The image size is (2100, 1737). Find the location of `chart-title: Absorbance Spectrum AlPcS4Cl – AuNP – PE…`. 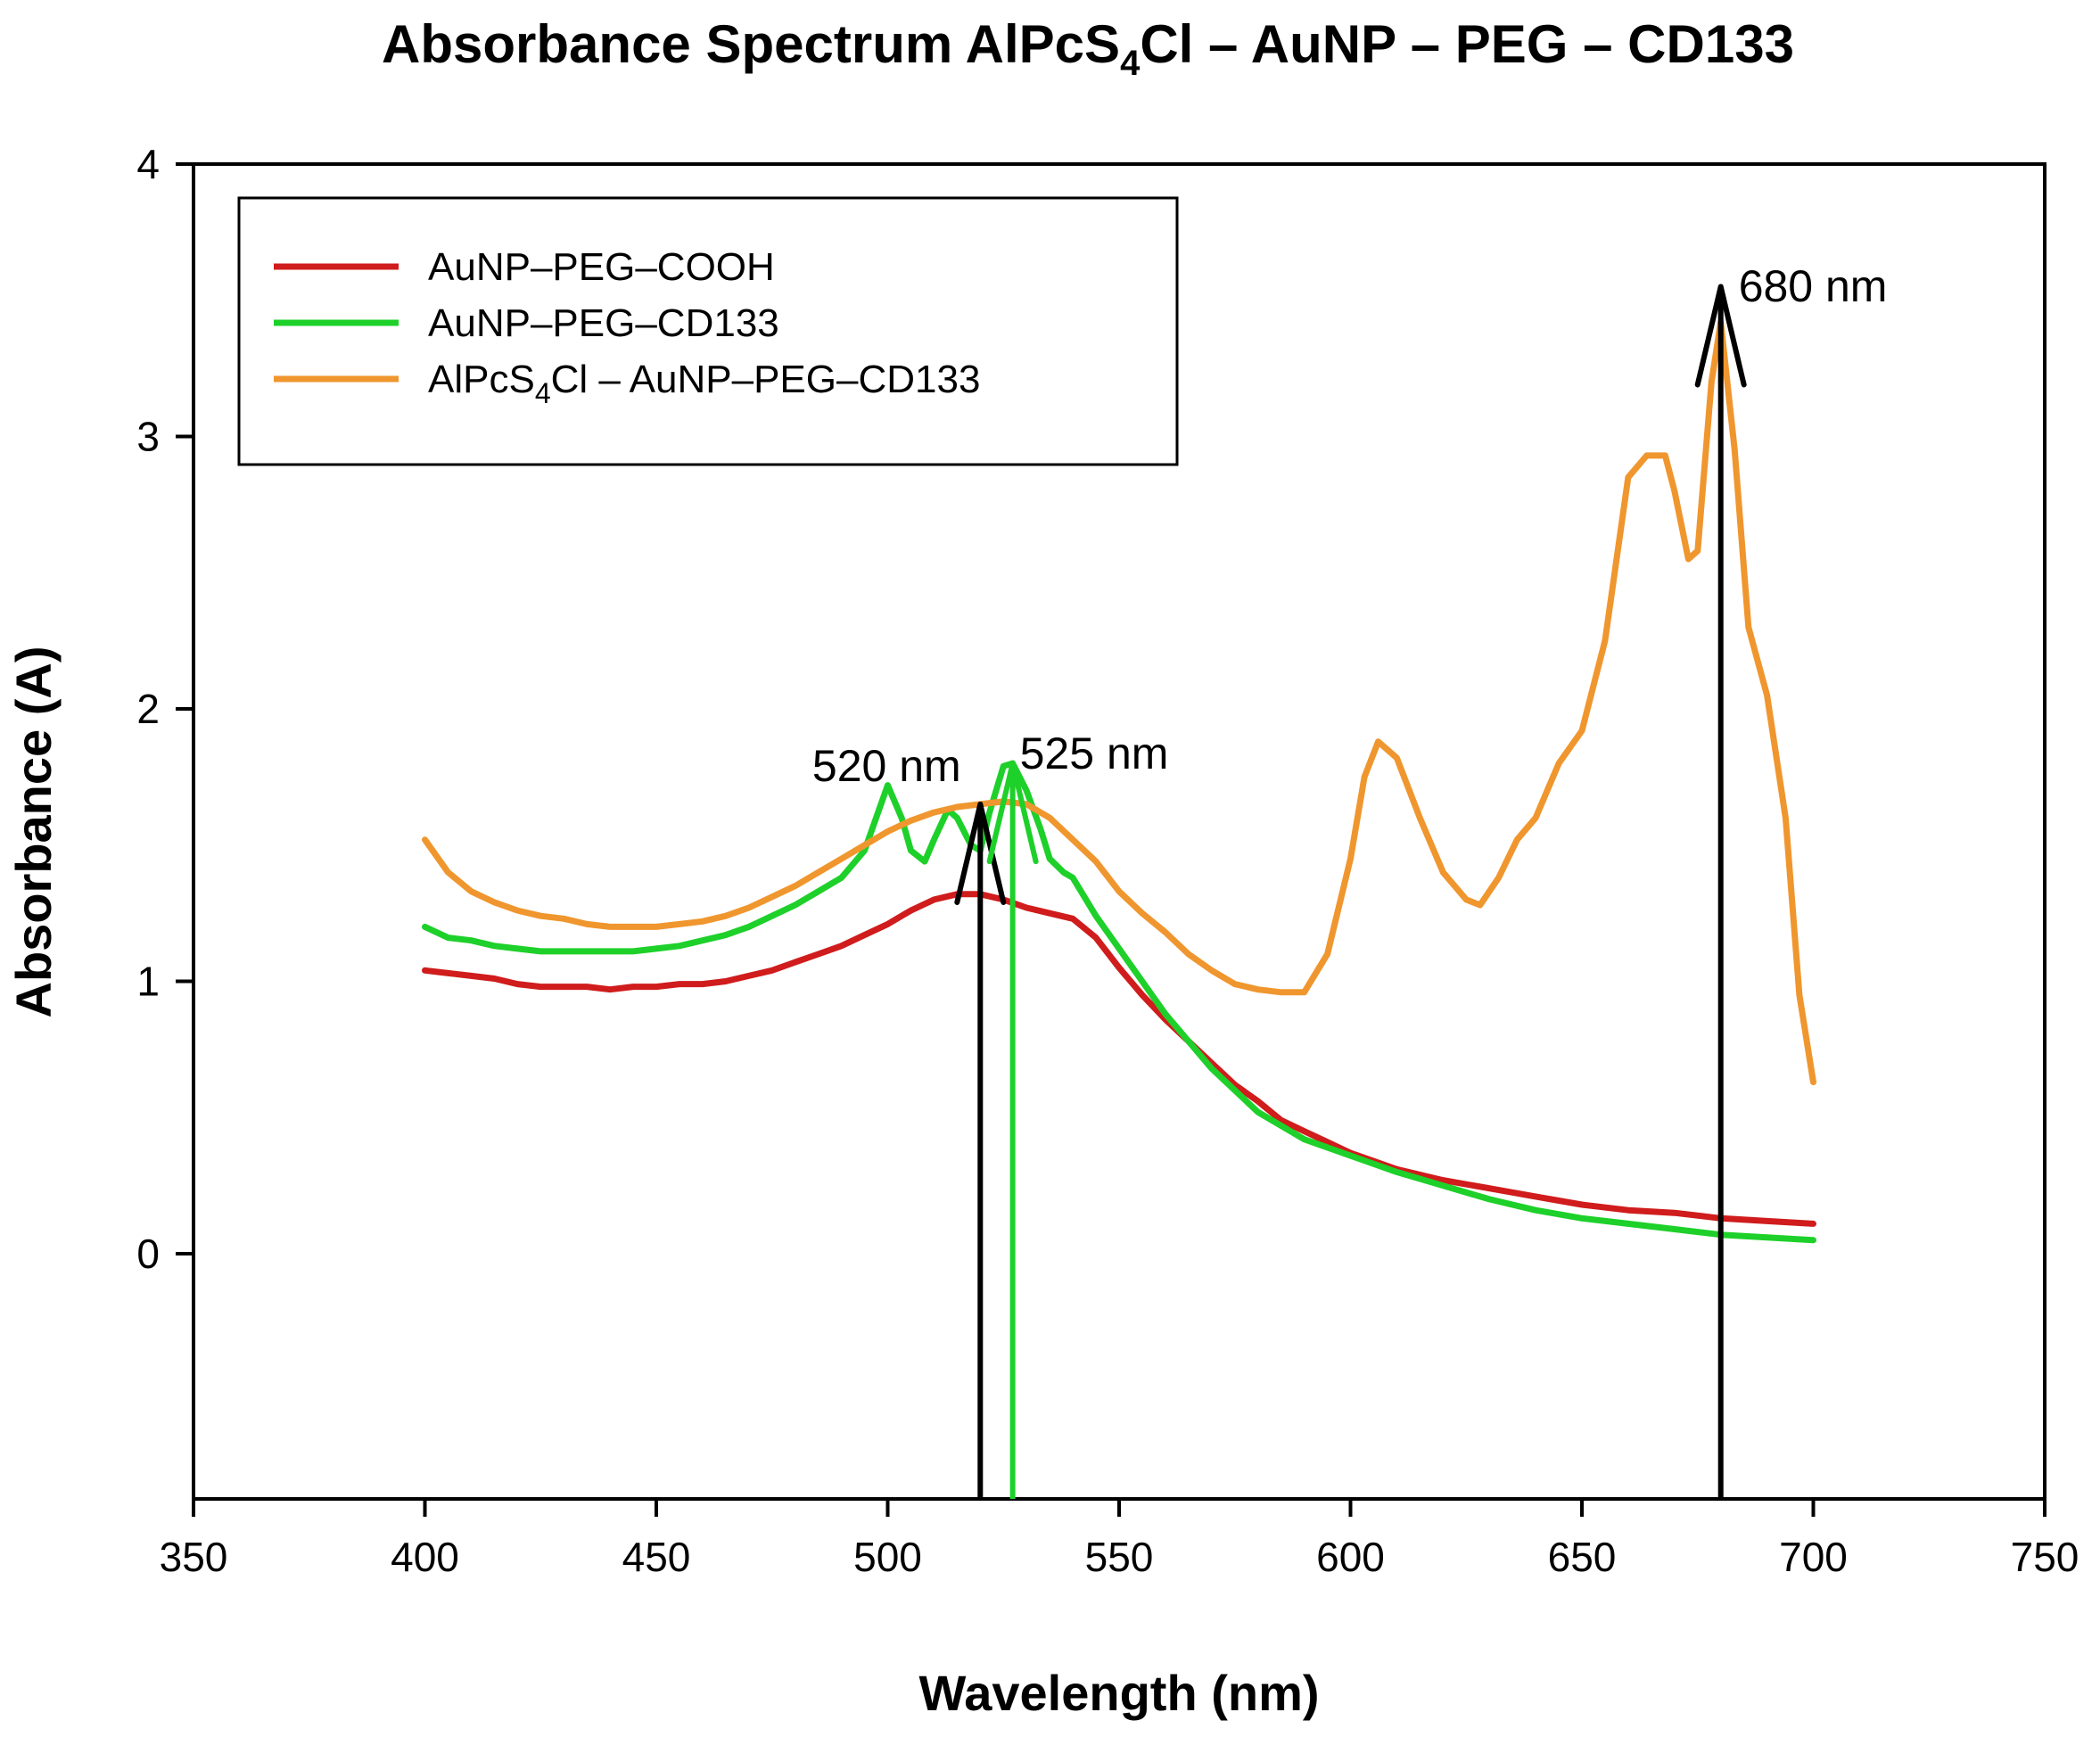

chart-title: Absorbance Spectrum AlPcS4Cl – AuNP – PE… is located at coordinates (1088, 49).